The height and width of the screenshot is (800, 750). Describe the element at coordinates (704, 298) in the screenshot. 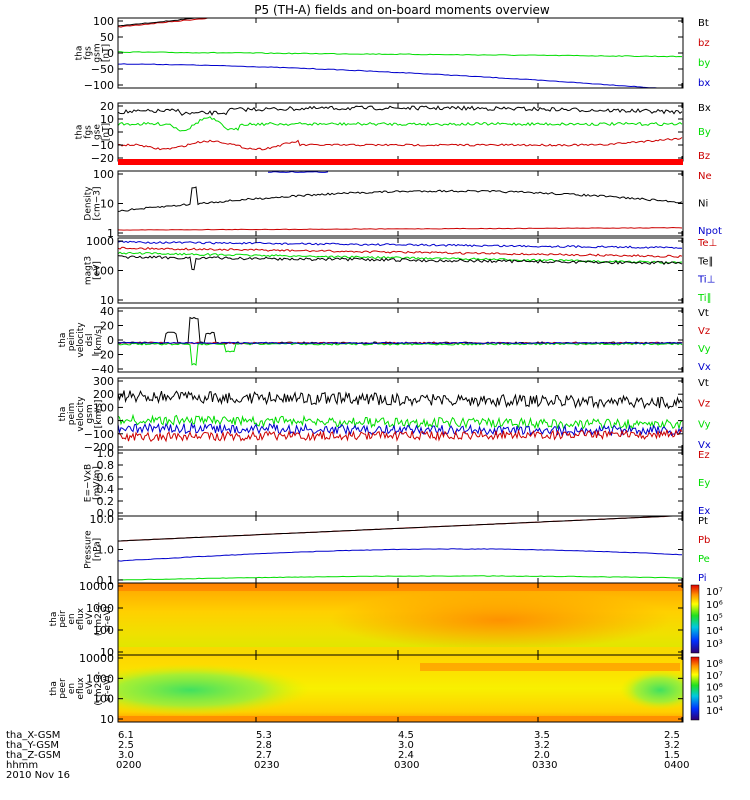

I see `legend-item-green: Ti∥` at that location.